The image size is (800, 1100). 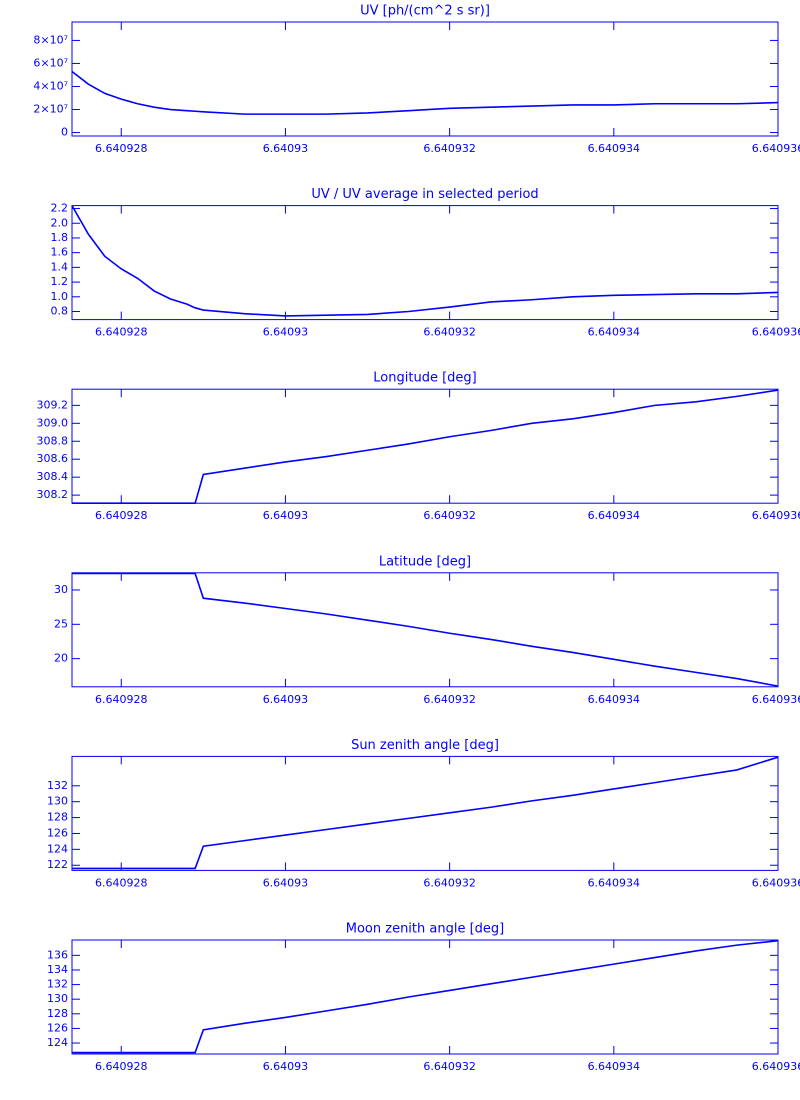 I want to click on chart-title: Longitude [deg], so click(x=424, y=378).